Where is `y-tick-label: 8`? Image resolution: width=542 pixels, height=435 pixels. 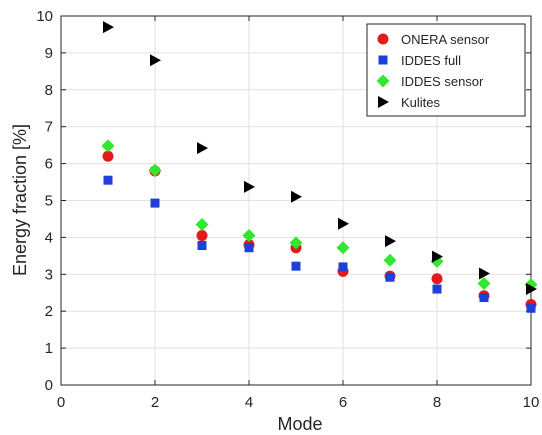
y-tick-label: 8 is located at coordinates (49, 90).